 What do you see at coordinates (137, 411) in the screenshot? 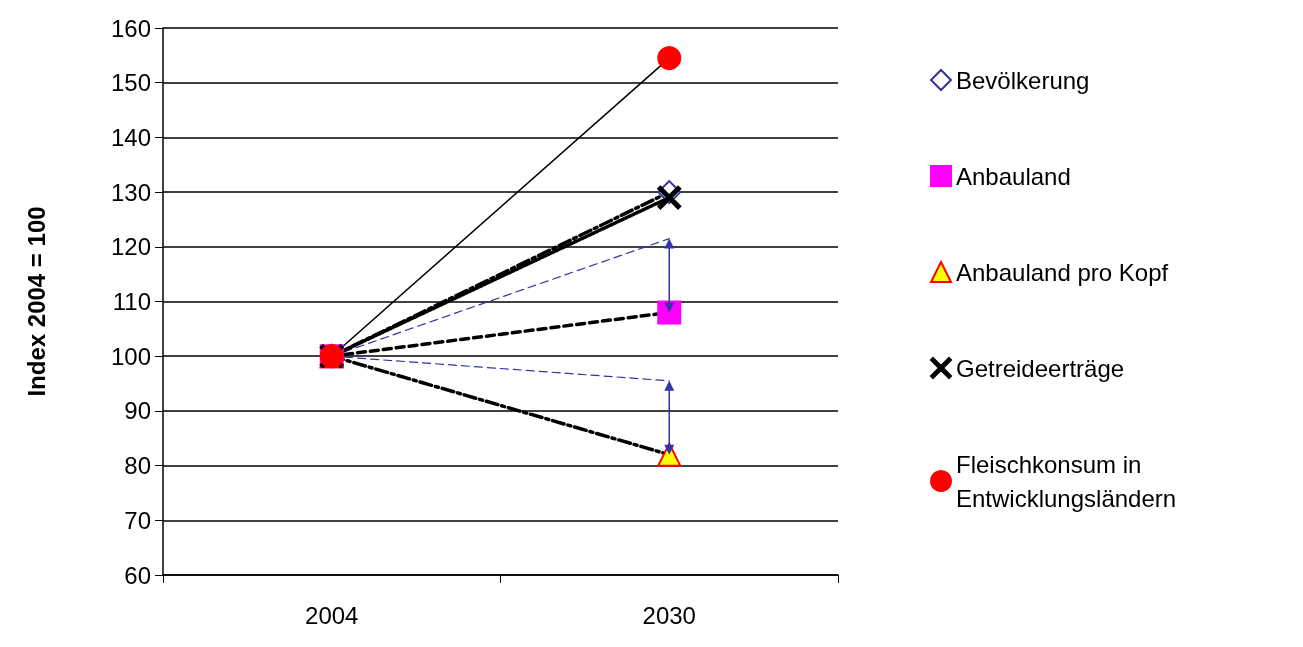
I see `y-tick-label: 90` at bounding box center [137, 411].